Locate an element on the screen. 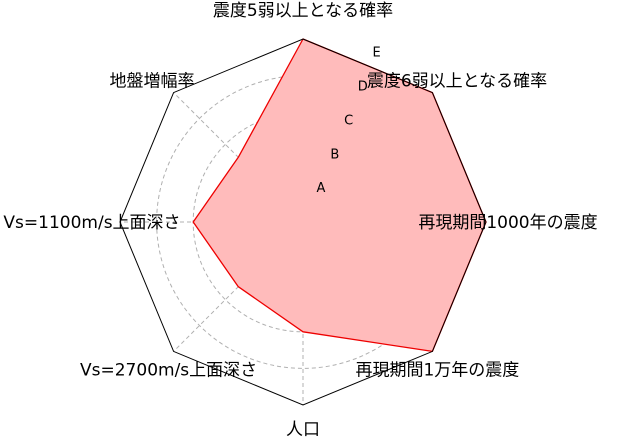  tick-label-B: B is located at coordinates (334, 154).